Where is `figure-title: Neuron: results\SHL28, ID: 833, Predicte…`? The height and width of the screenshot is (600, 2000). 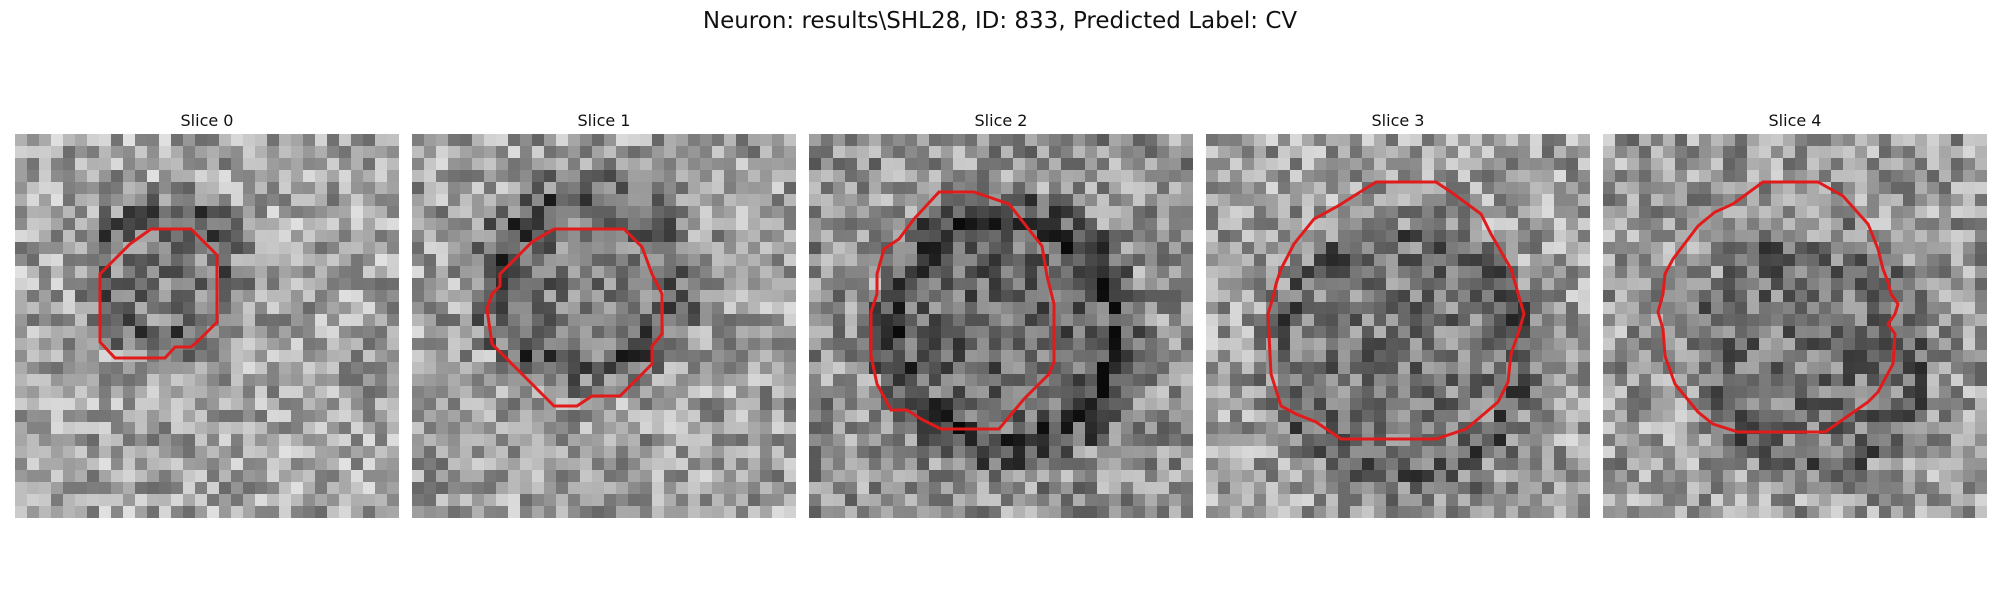
figure-title: Neuron: results\SHL28, ID: 833, Predicte… is located at coordinates (1000, 21).